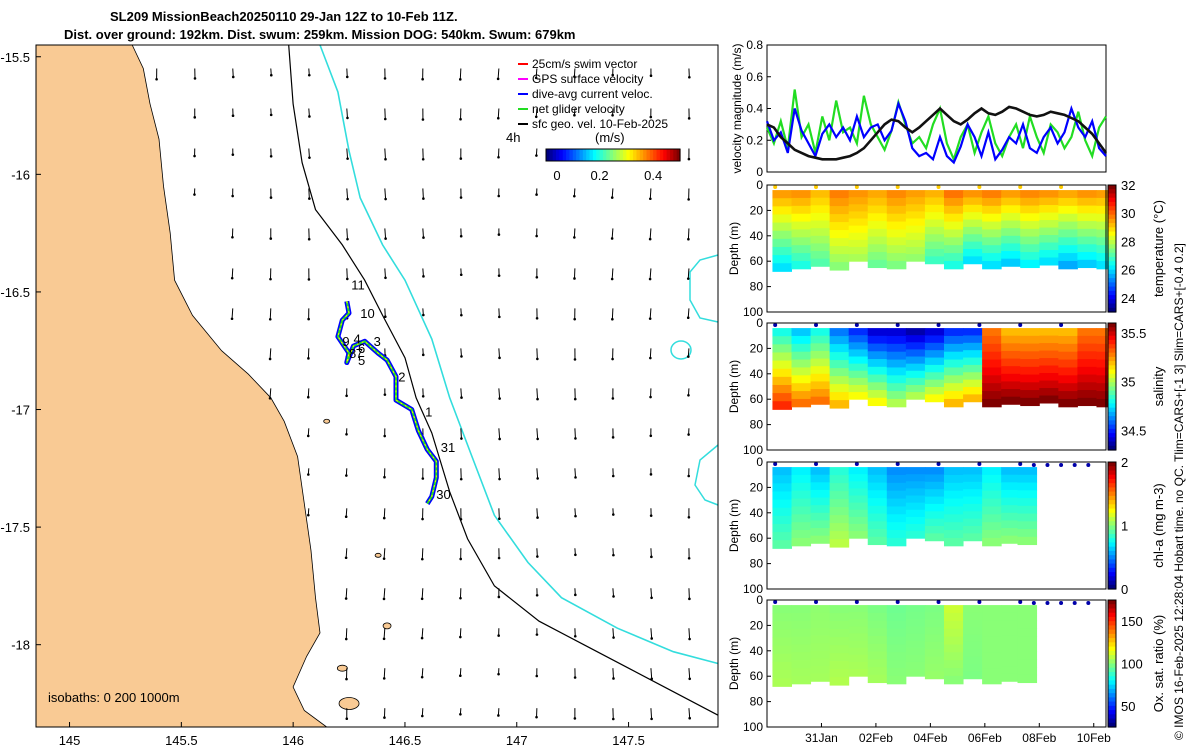 The width and height of the screenshot is (1200, 750). I want to click on colorbar-frame, so click(1112, 248).